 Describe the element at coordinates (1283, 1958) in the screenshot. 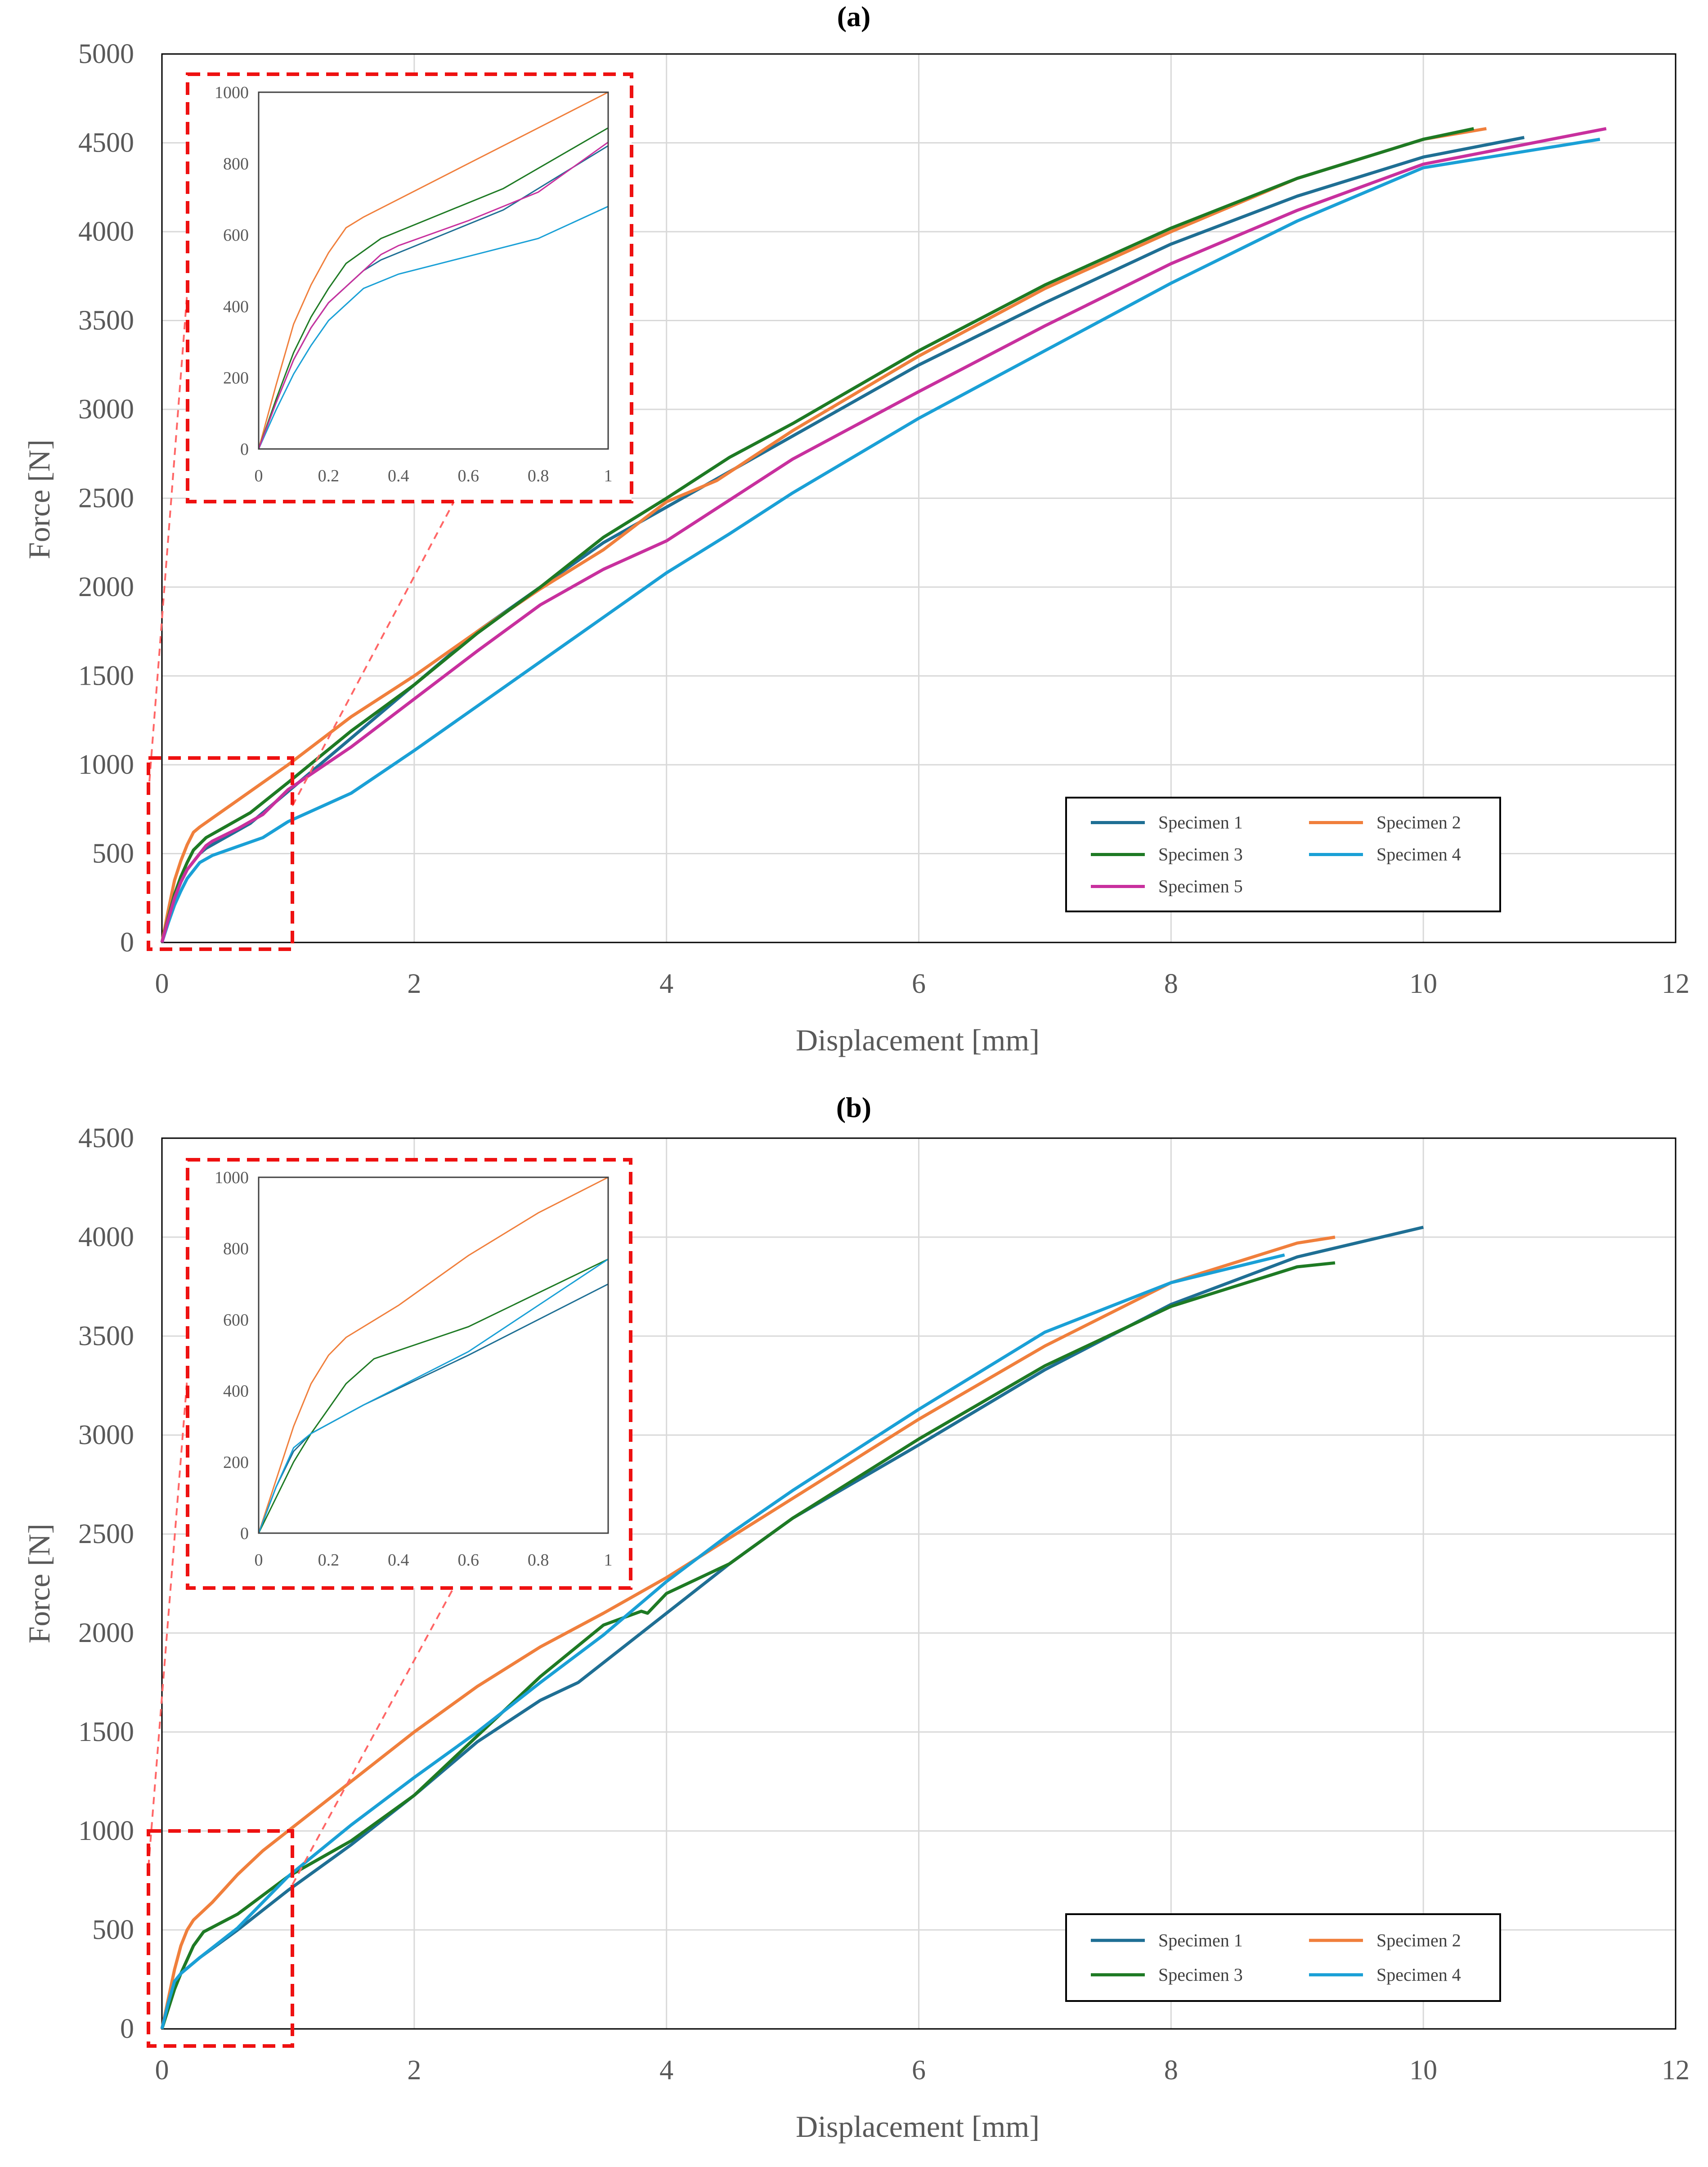

I see `legend-box` at that location.